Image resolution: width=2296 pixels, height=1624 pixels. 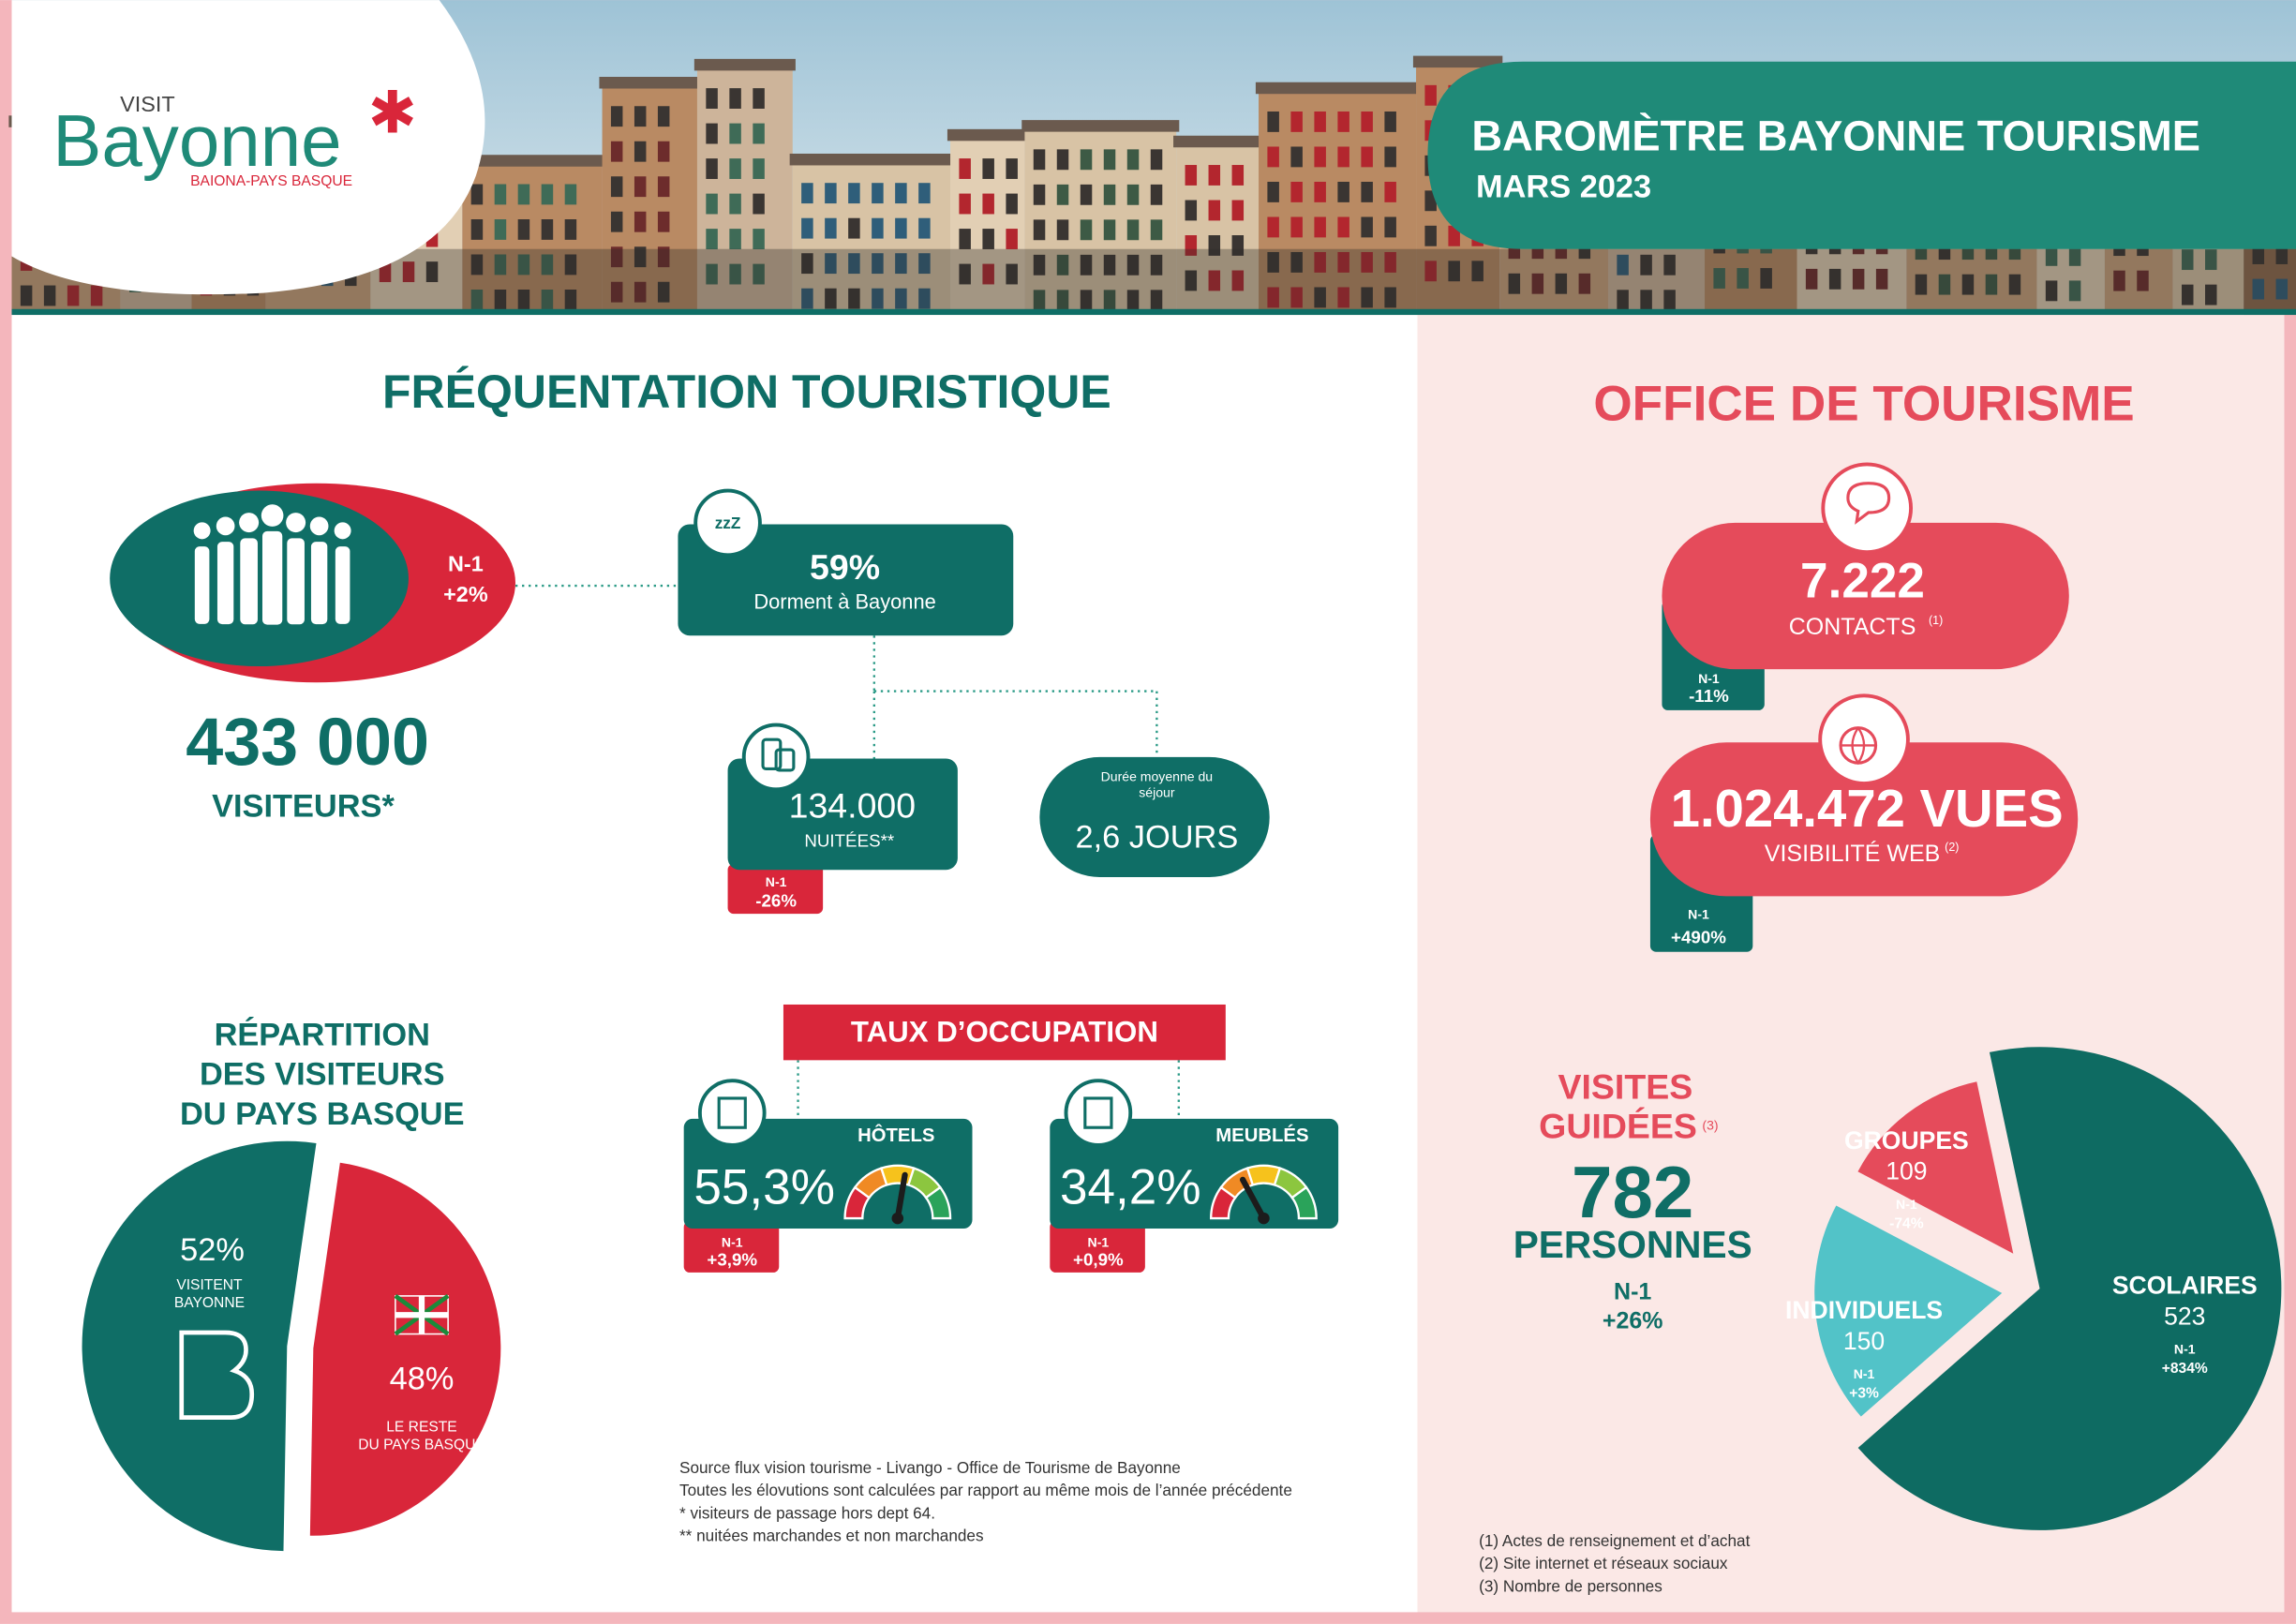 I want to click on section-title: OFFICE DE TOURISME, so click(x=1864, y=405).